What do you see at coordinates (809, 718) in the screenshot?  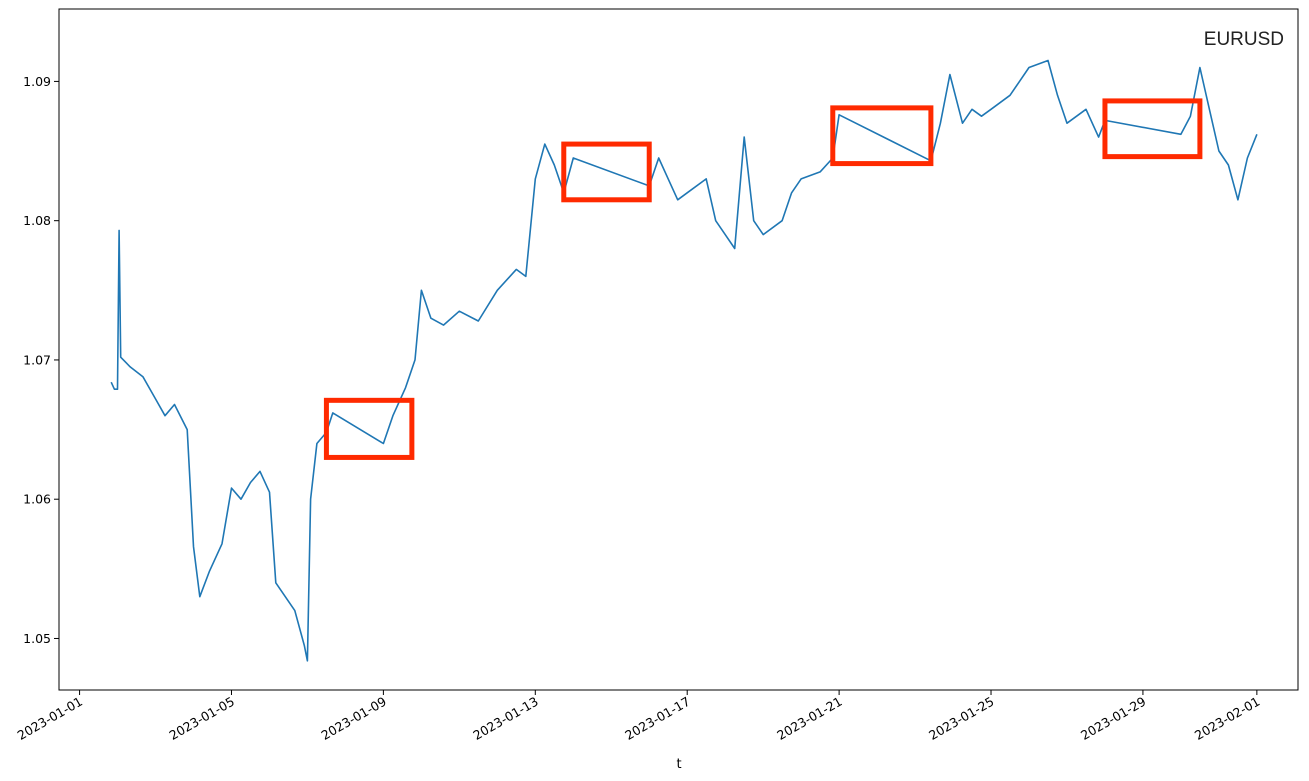 I see `x-tick-label: 2023-01-21` at bounding box center [809, 718].